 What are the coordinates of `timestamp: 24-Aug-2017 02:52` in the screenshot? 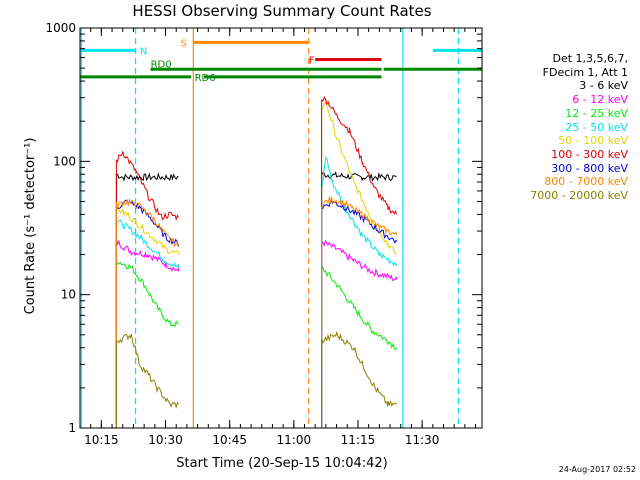 It's located at (597, 469).